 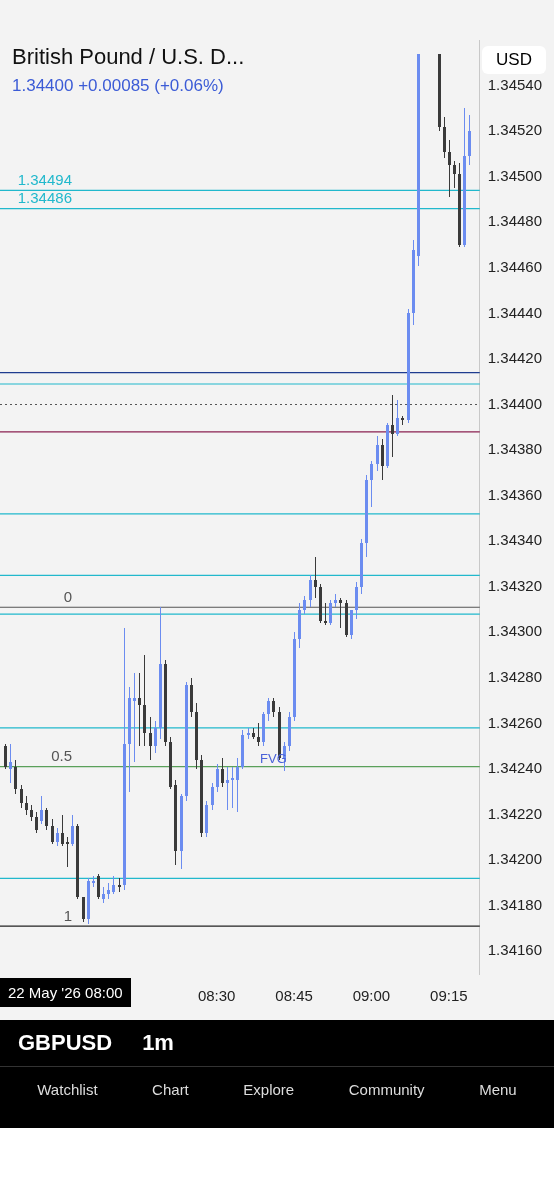 I want to click on ref-line-label: 1.34486, so click(x=44, y=198).